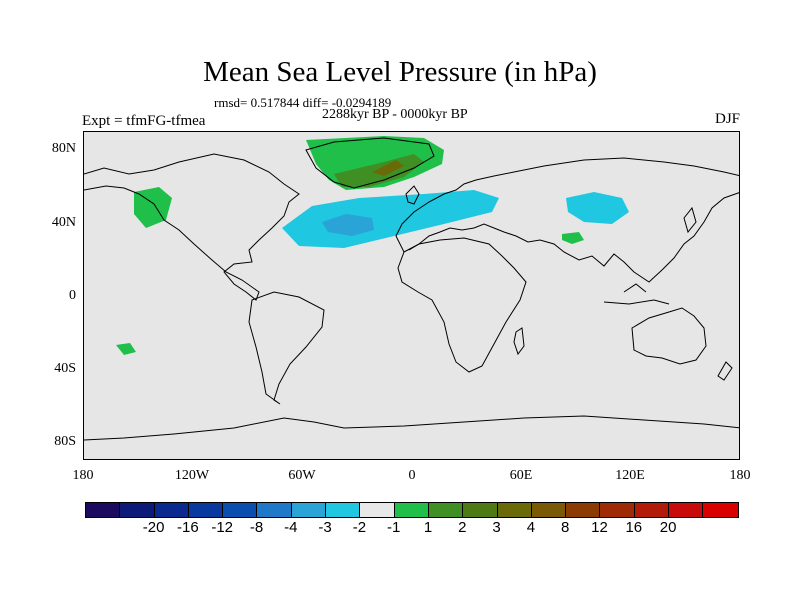  What do you see at coordinates (65, 441) in the screenshot?
I see `lat-label: 80S` at bounding box center [65, 441].